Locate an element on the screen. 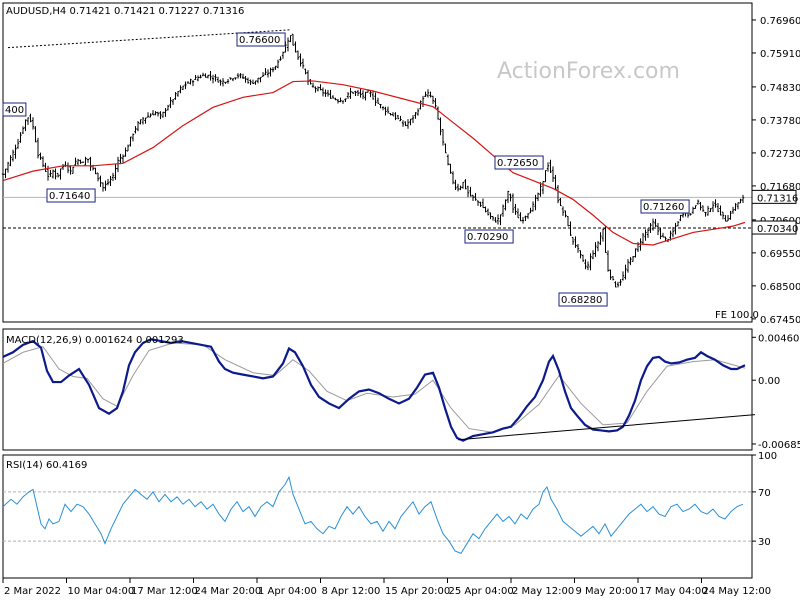 Image resolution: width=800 pixels, height=600 pixels. price-annotation-label: 400 is located at coordinates (14, 110).